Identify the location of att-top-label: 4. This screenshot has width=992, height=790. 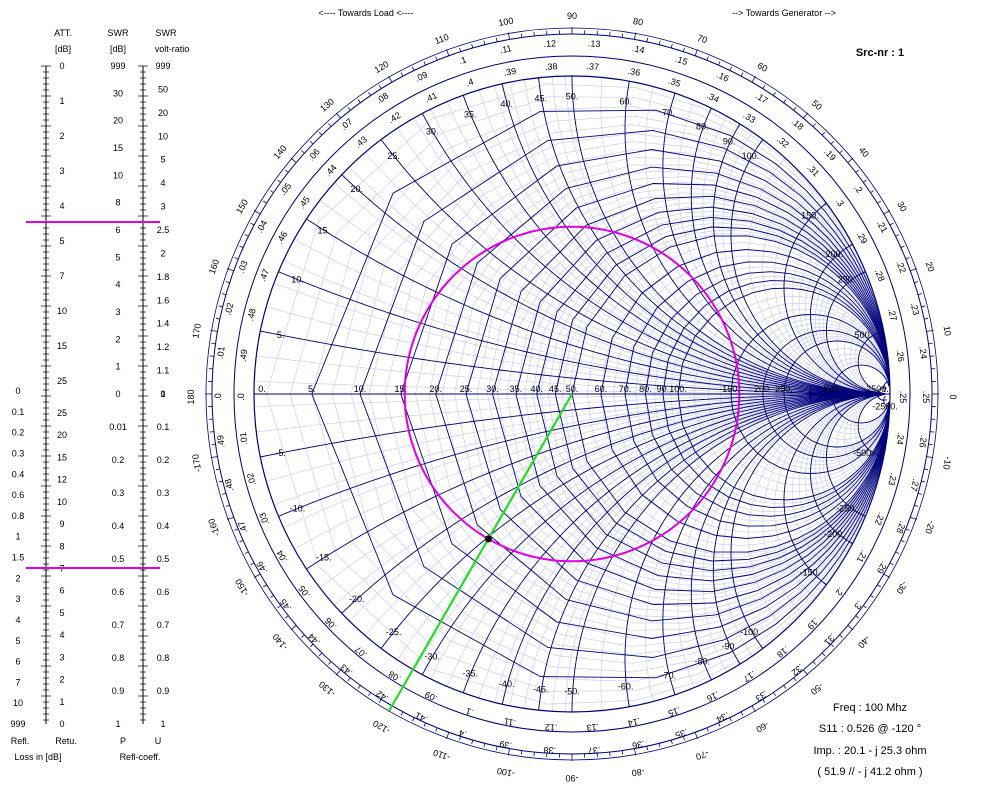
(61, 206).